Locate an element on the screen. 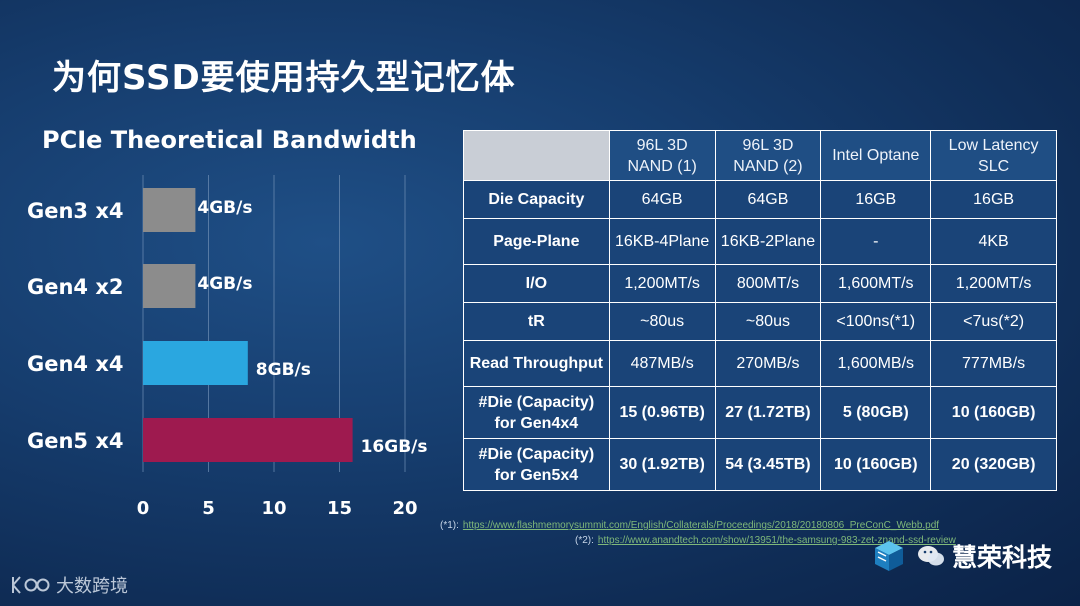 This screenshot has height=606, width=1080. footnote-label: (*1): is located at coordinates (449, 525).